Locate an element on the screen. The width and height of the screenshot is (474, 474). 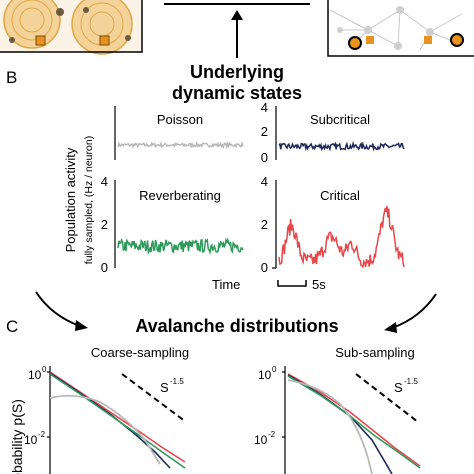
panel-b-heading-line-2: dynamic states is located at coordinates (237, 93).